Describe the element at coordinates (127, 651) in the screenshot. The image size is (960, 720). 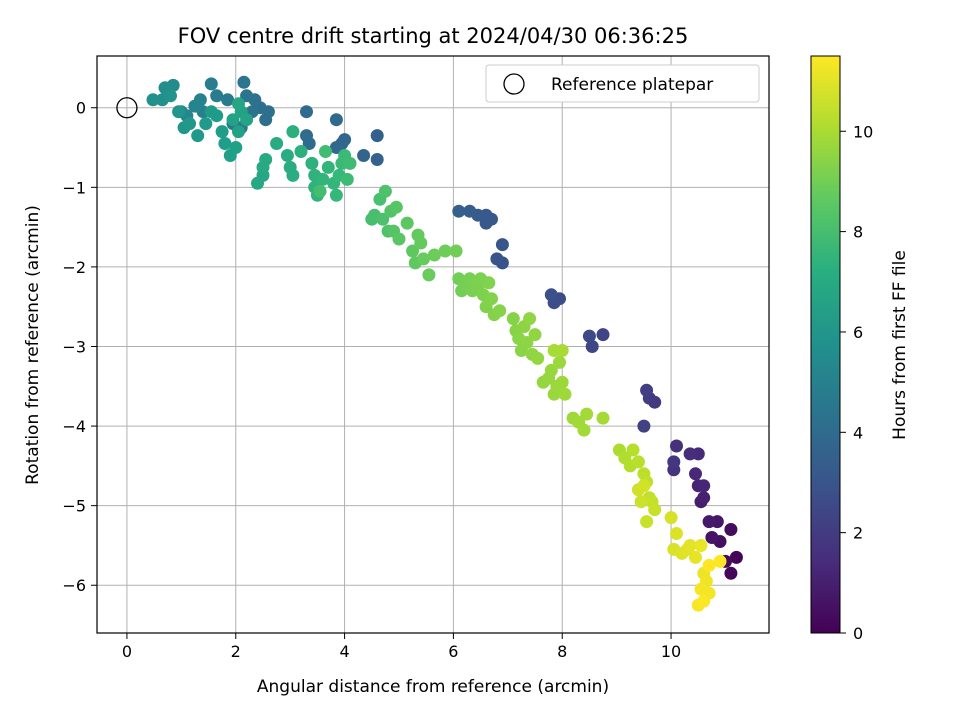
I see `x-tick-label: 0` at that location.